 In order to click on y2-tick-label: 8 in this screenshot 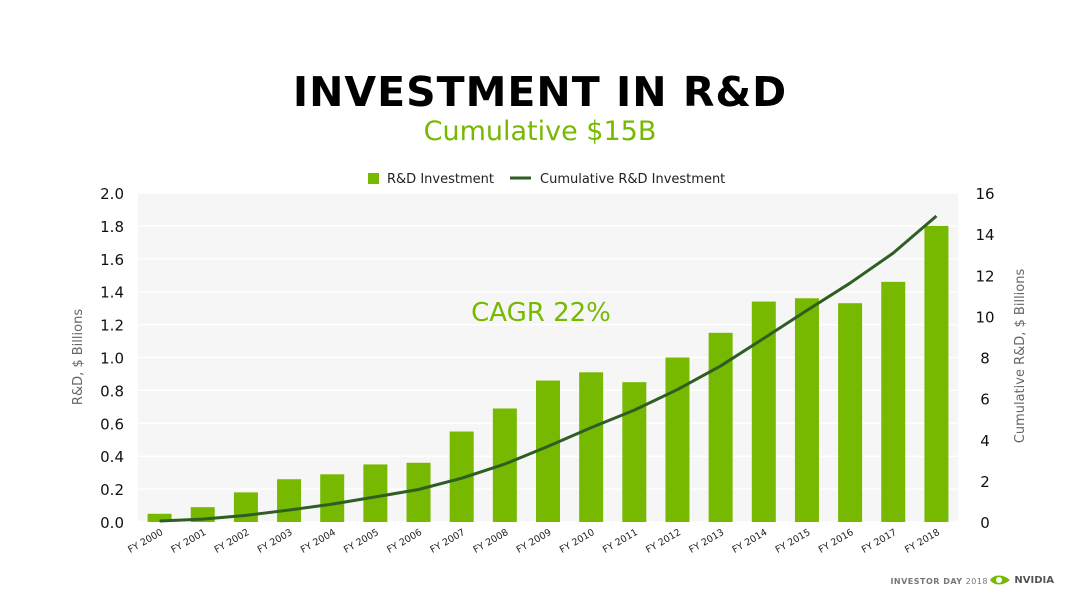, I will do `click(985, 359)`.